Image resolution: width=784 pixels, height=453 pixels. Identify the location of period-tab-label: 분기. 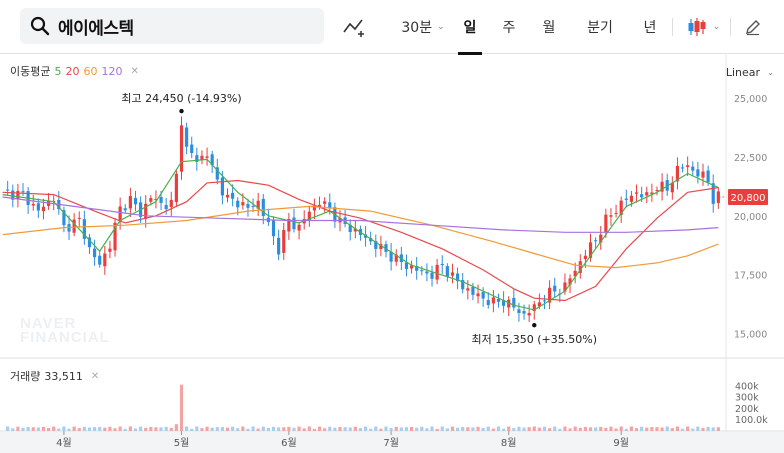
(600, 28).